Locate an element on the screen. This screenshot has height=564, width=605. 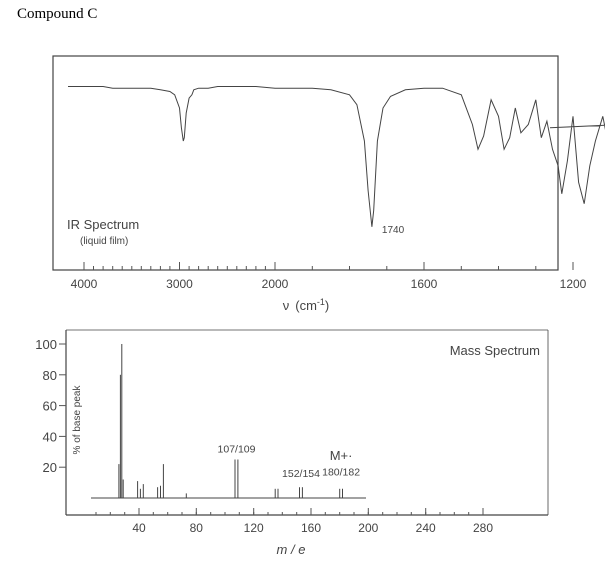
ir-x-axis-label: ν (cm-1) is located at coordinates (306, 305).